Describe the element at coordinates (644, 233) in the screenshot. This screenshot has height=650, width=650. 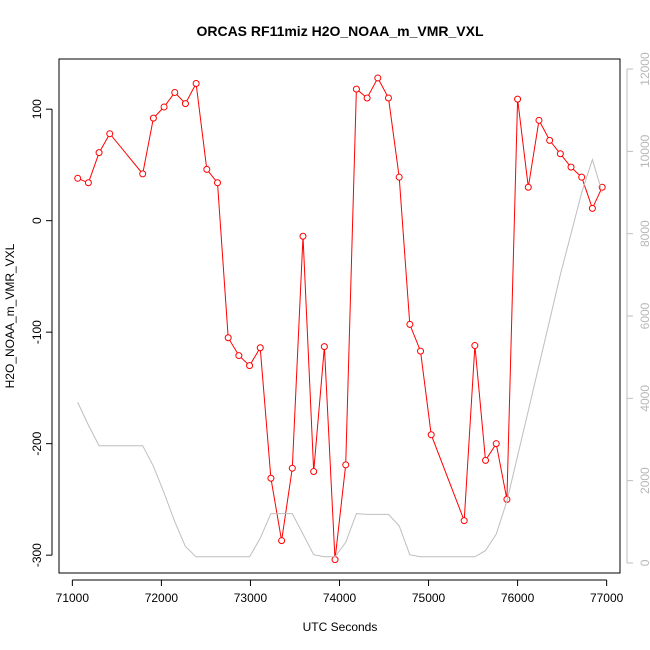
I see `y2-tick-label: 8000` at that location.